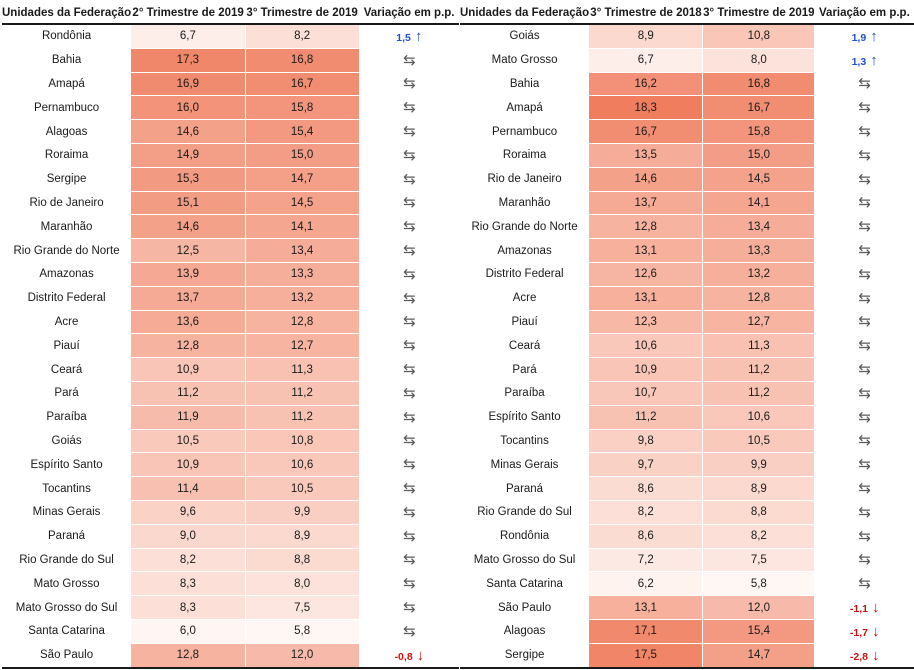 Image resolution: width=914 pixels, height=670 pixels. I want to click on table-row: Maranhão 13,7 14,1 ⇆, so click(687, 203).